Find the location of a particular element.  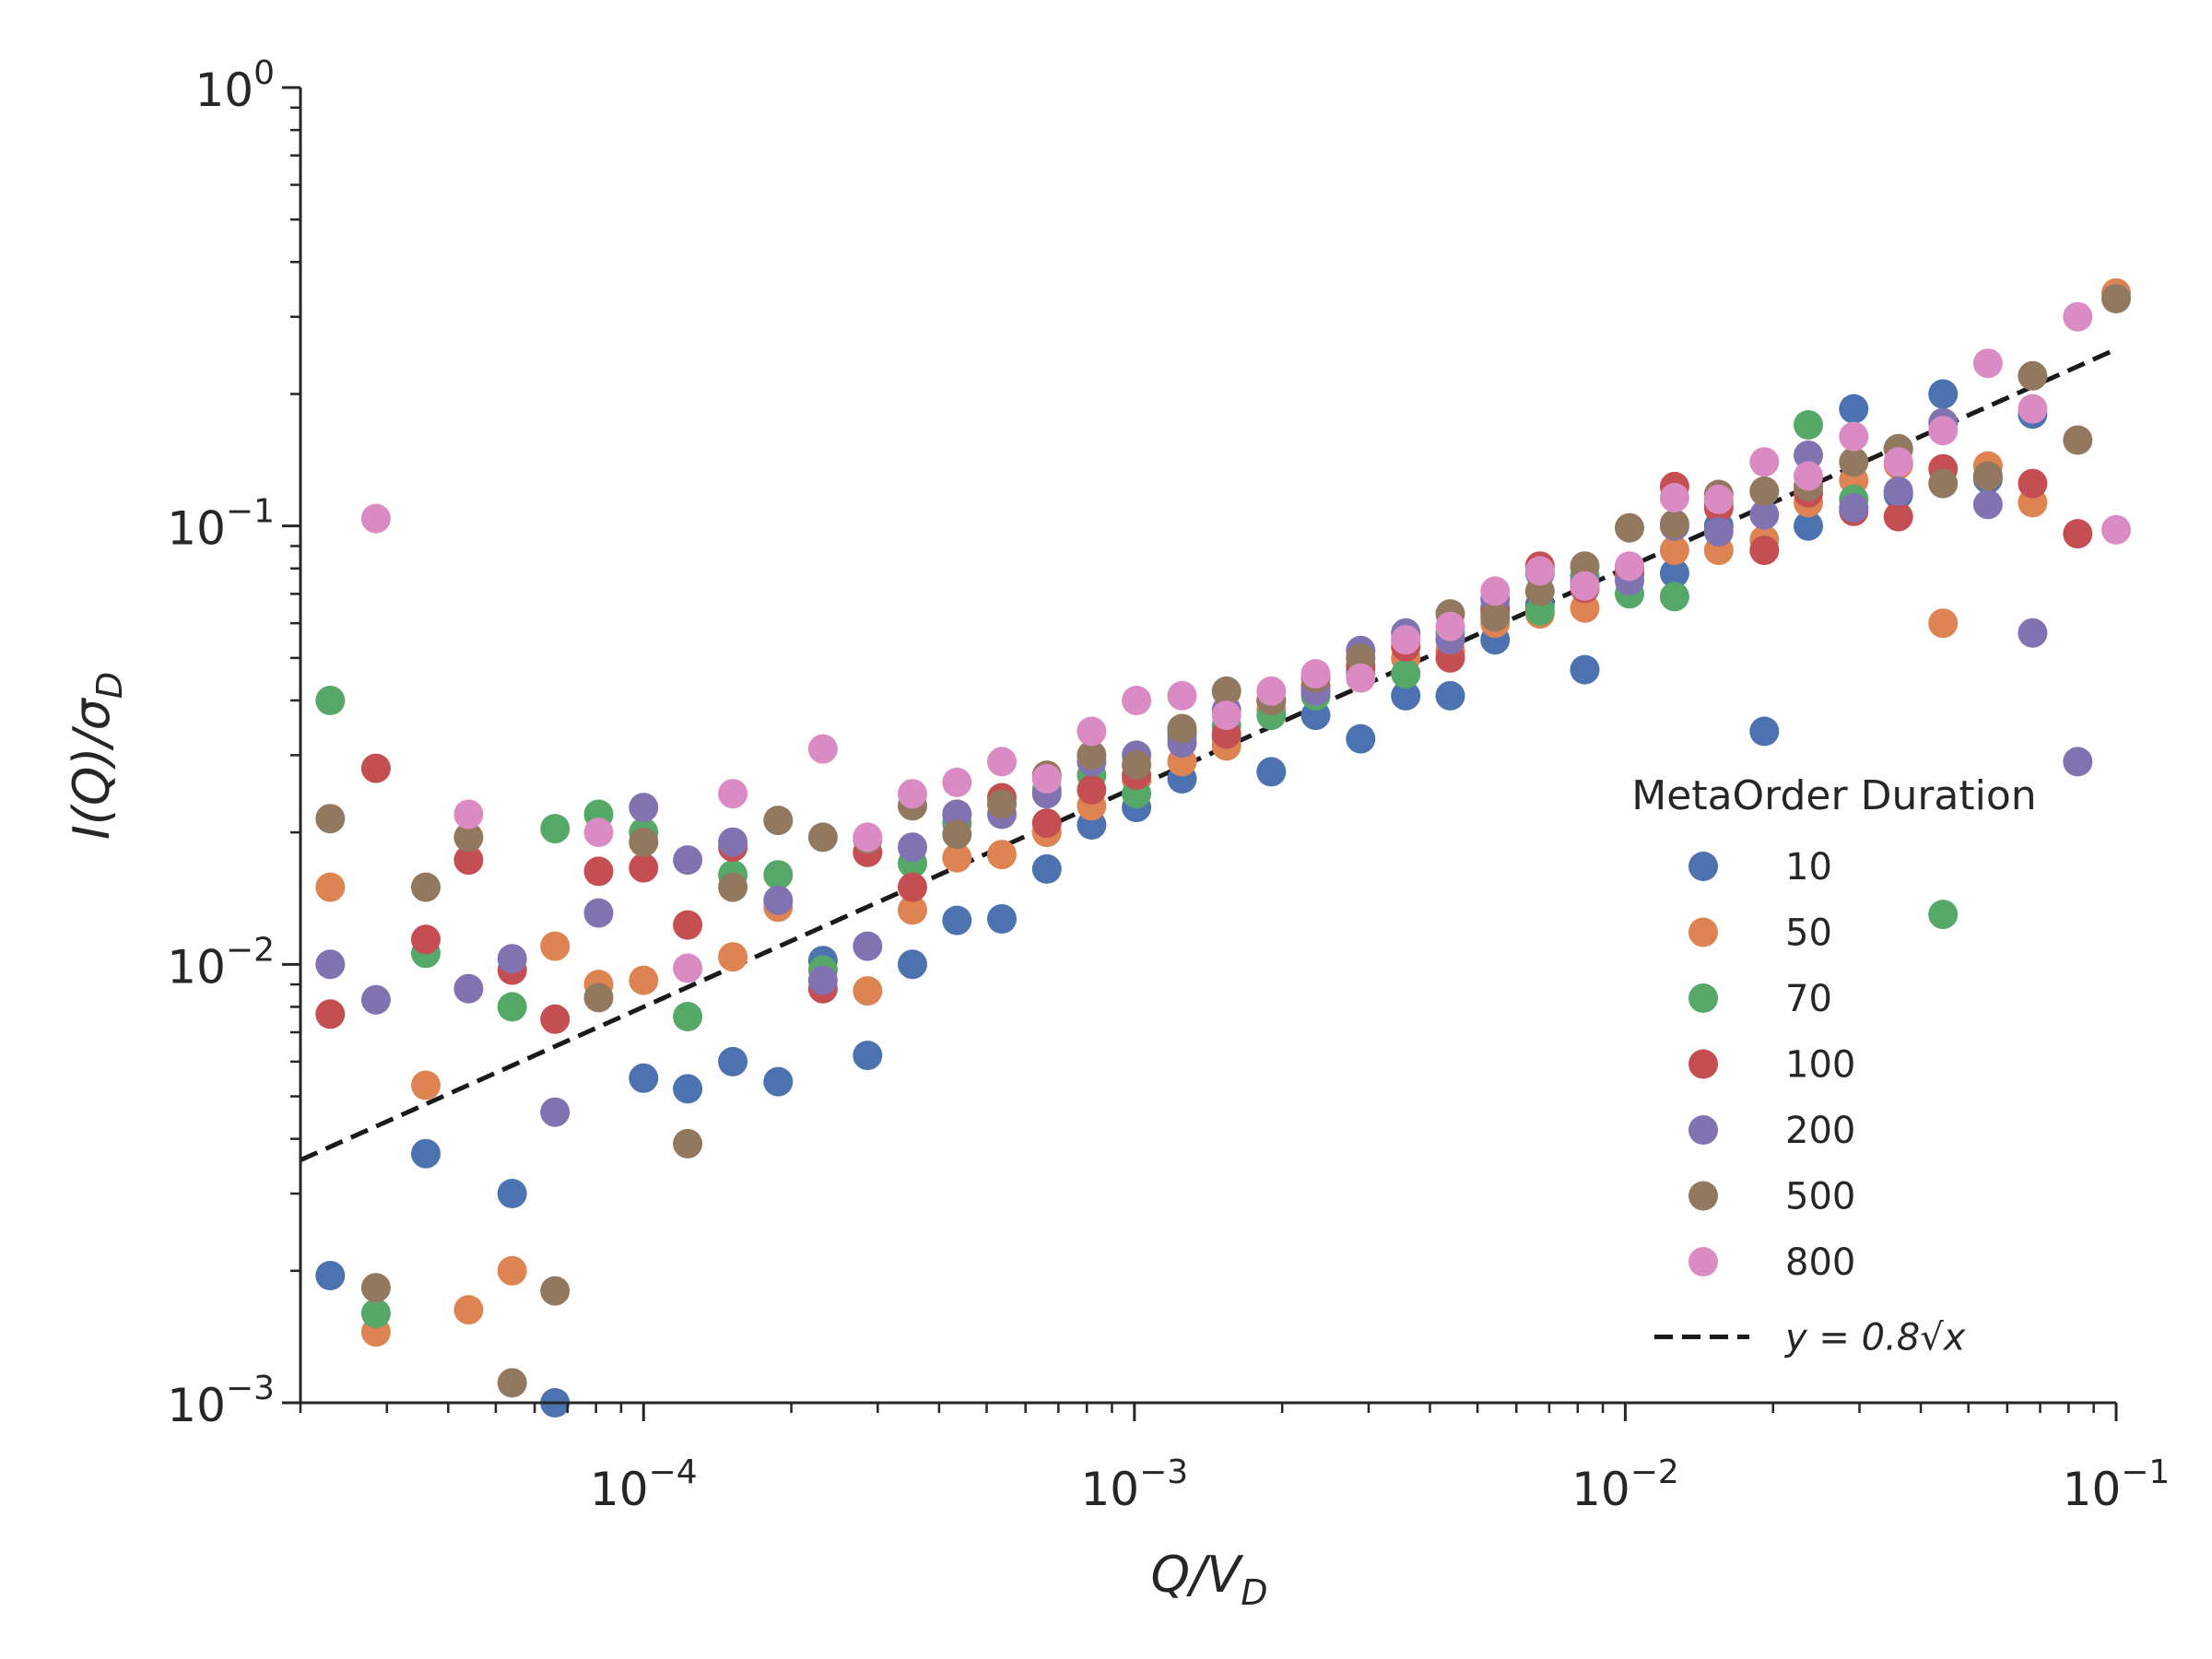

legend-fit-label: y = 0.8√x is located at coordinates (1875, 1338).